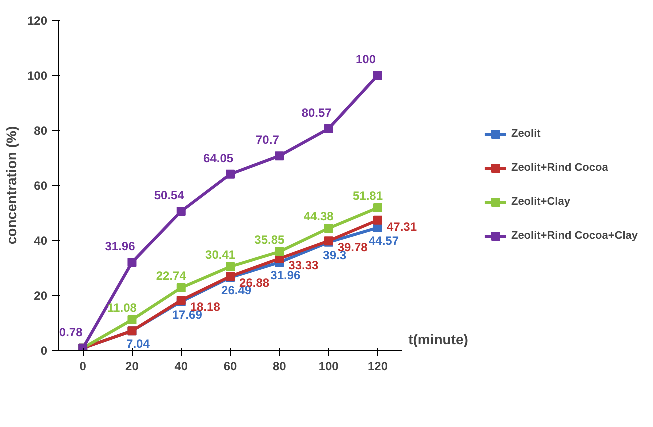 The height and width of the screenshot is (427, 653). What do you see at coordinates (120, 247) in the screenshot?
I see `data-label: 31.96` at bounding box center [120, 247].